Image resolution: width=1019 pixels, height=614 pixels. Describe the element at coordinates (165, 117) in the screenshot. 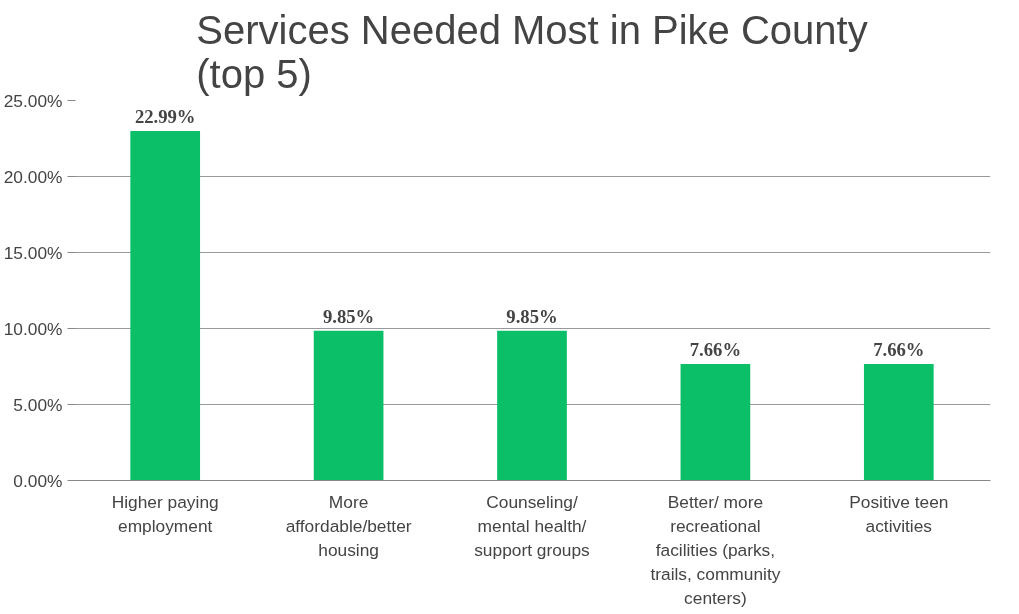

I see `data-label: 22.99%` at that location.